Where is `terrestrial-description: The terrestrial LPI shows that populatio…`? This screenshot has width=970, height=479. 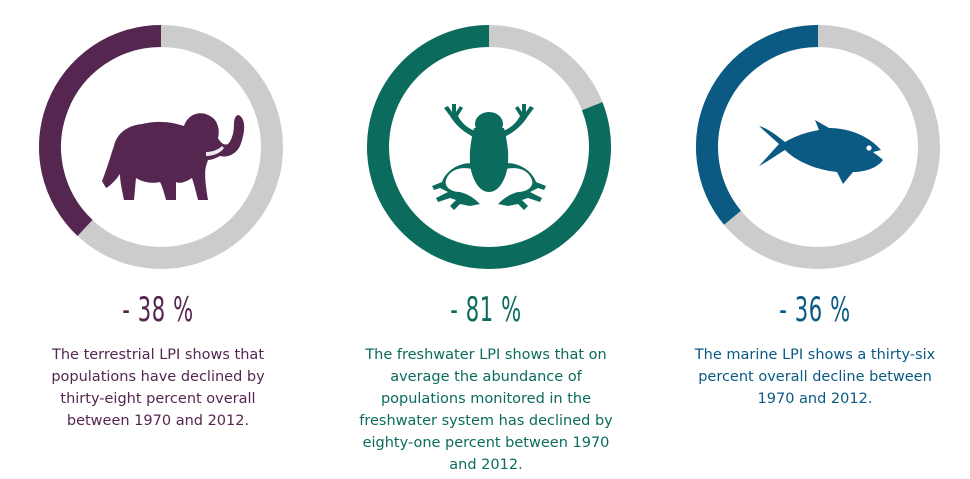 terrestrial-description: The terrestrial LPI shows that populatio… is located at coordinates (158, 388).